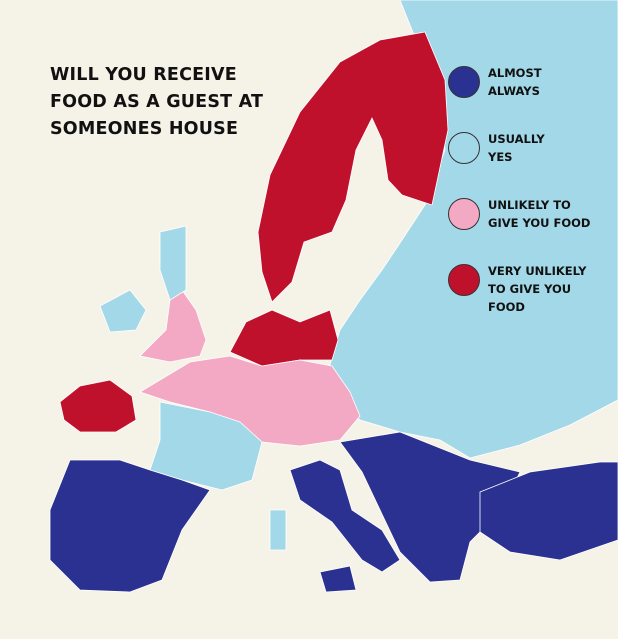 The height and width of the screenshot is (639, 618). What do you see at coordinates (430, 507) in the screenshot?
I see `region-balkans-and-greece` at bounding box center [430, 507].